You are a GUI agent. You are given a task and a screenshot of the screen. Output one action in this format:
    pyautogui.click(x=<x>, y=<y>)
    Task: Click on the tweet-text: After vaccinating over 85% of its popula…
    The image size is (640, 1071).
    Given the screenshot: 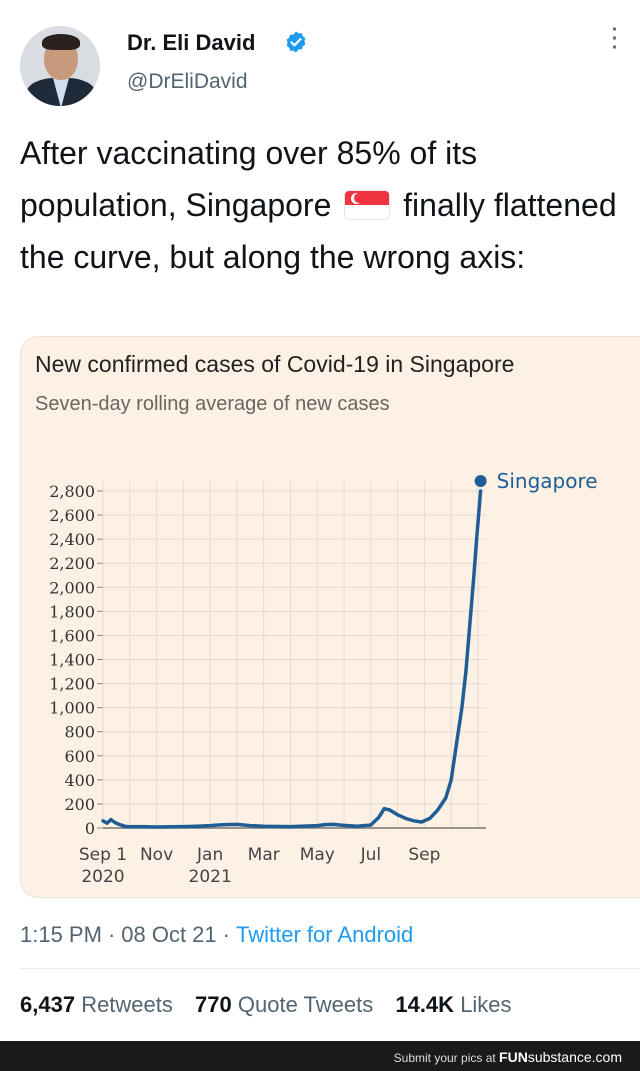 What is the action you would take?
    pyautogui.click(x=320, y=205)
    